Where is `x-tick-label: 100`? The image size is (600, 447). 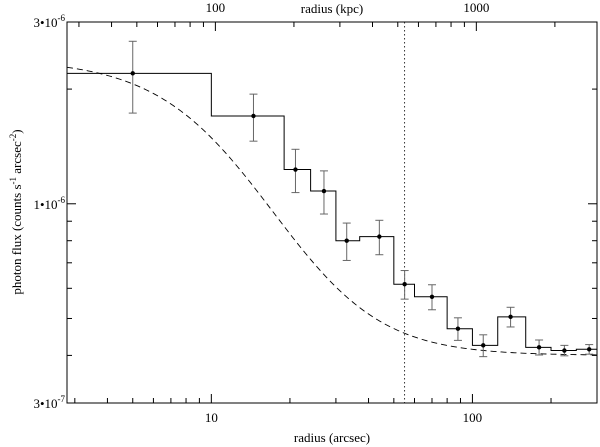 x-tick-label: 100 is located at coordinates (473, 417).